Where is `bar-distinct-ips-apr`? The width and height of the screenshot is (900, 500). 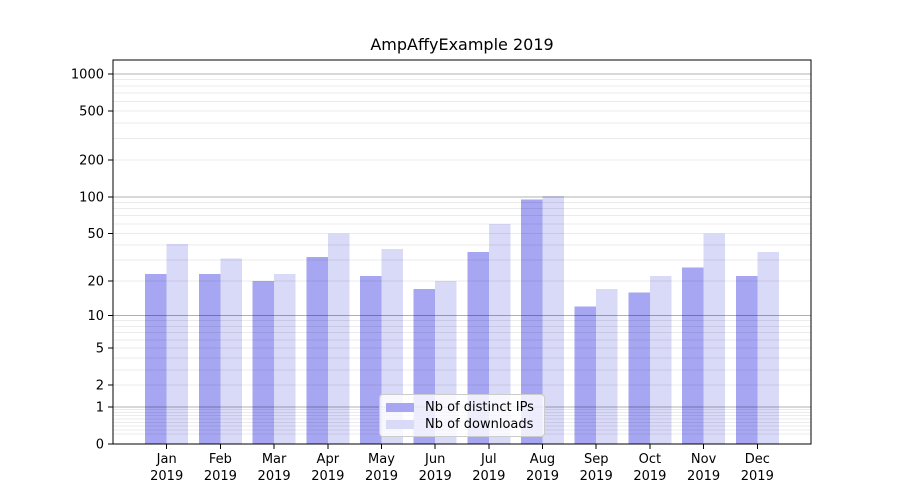 bar-distinct-ips-apr is located at coordinates (317, 350).